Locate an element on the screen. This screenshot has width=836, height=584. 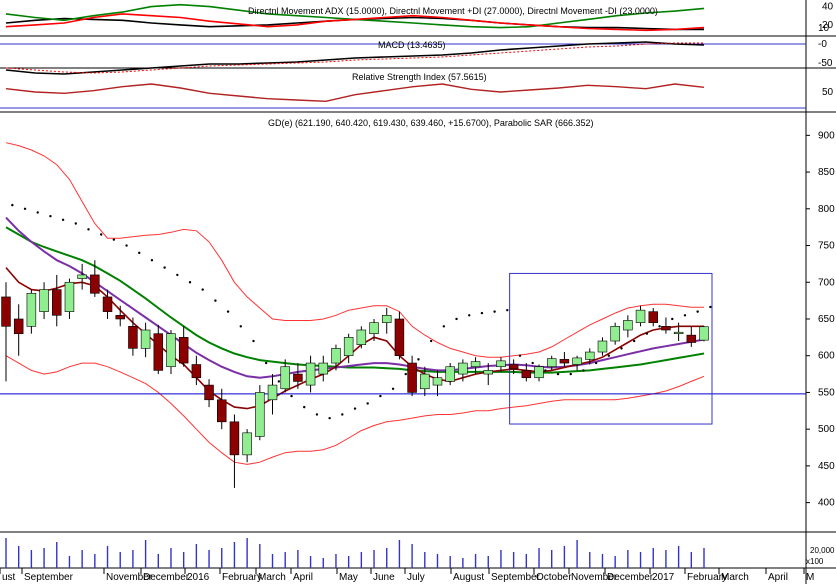
volume-unit: x100 is located at coordinates (815, 561).